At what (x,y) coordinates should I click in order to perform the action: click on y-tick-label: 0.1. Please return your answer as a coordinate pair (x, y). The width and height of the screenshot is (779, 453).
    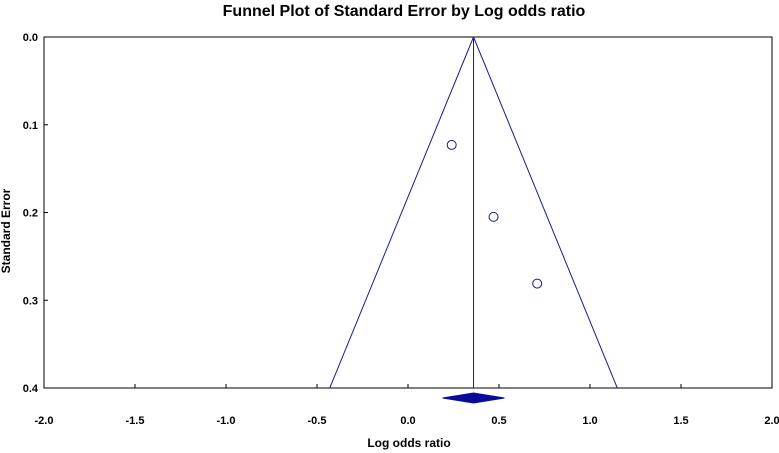
    Looking at the image, I should click on (30, 126).